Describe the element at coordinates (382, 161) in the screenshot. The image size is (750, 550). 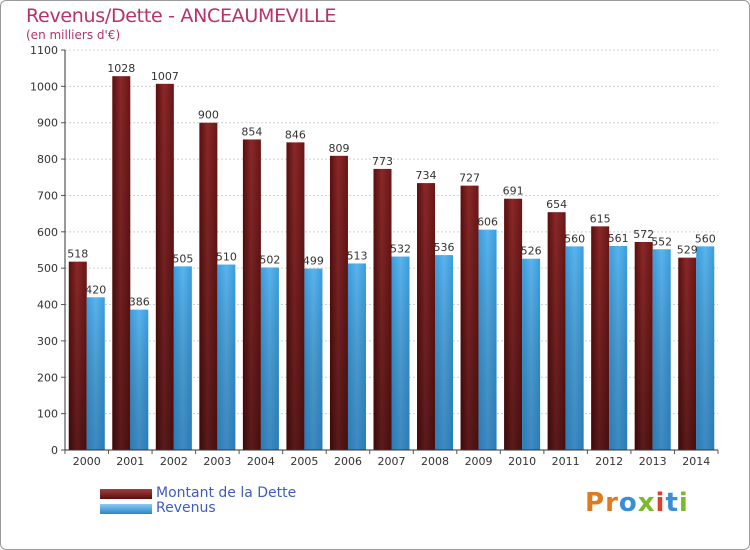
I see `data-label-dette-2007: 773` at that location.